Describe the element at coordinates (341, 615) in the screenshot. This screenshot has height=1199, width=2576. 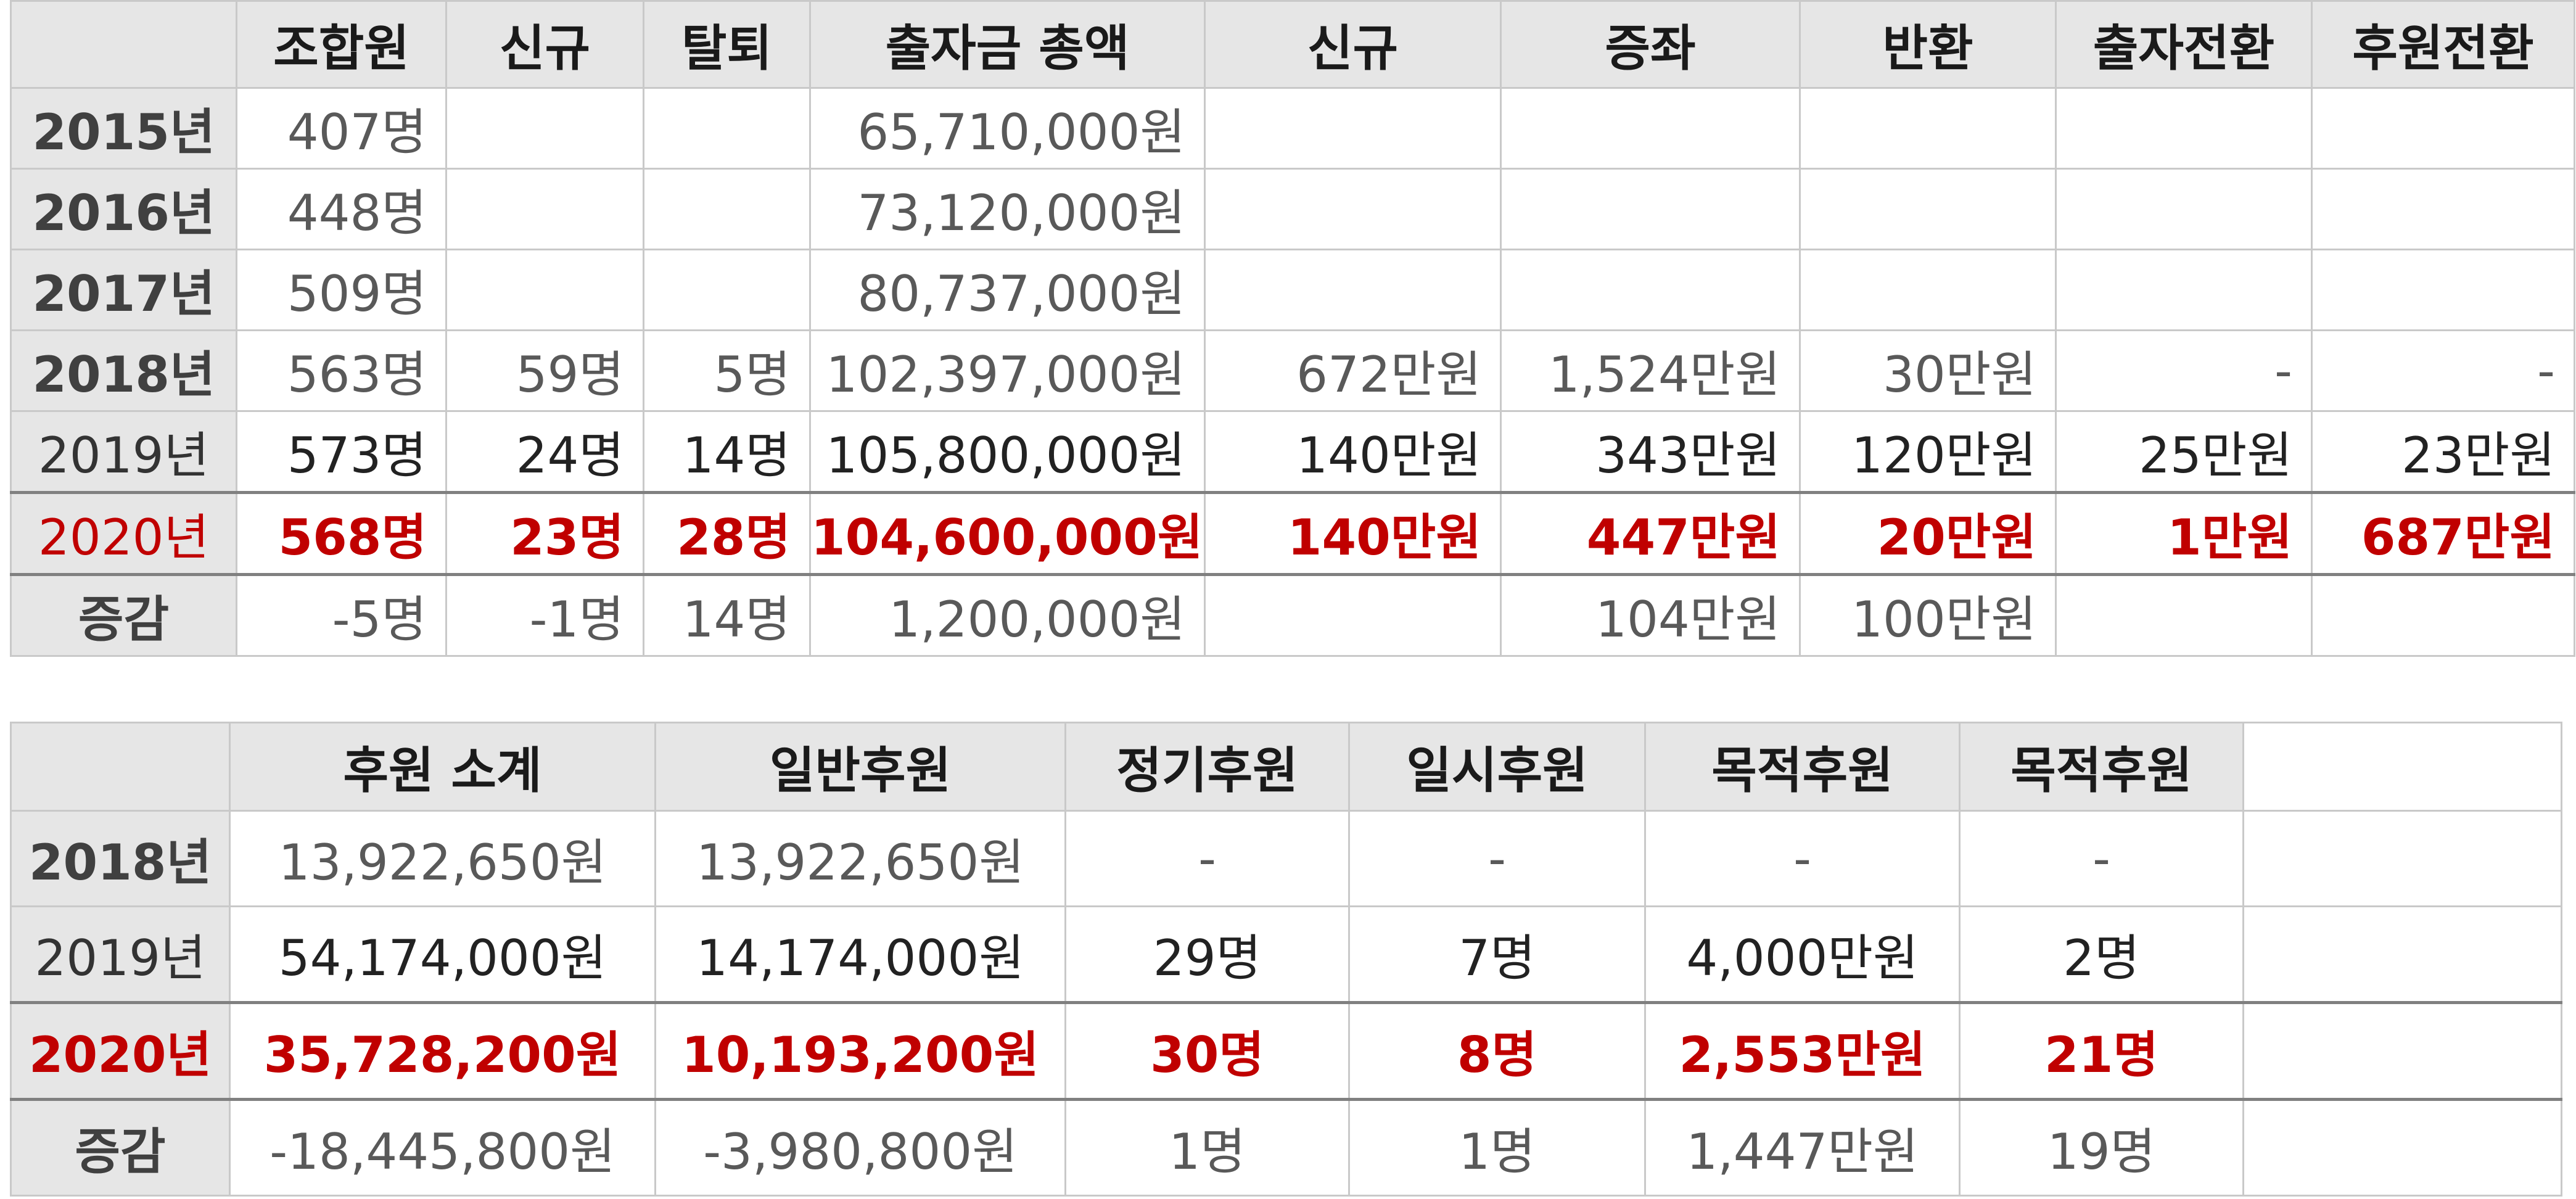
I see `table-cell: -5명` at that location.